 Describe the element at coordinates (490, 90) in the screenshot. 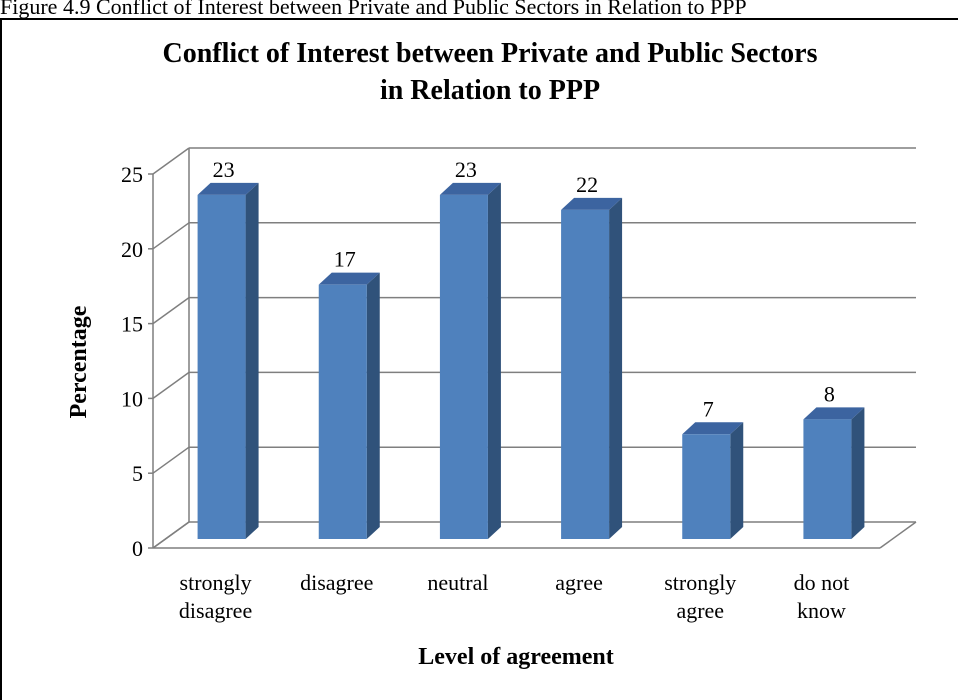

I see `chart-title-line-2: in Relation to PPP` at that location.